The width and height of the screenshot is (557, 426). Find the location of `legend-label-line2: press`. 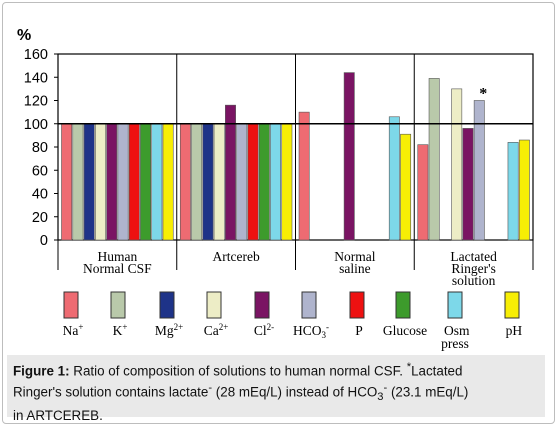

legend-label-line2: press is located at coordinates (455, 343).